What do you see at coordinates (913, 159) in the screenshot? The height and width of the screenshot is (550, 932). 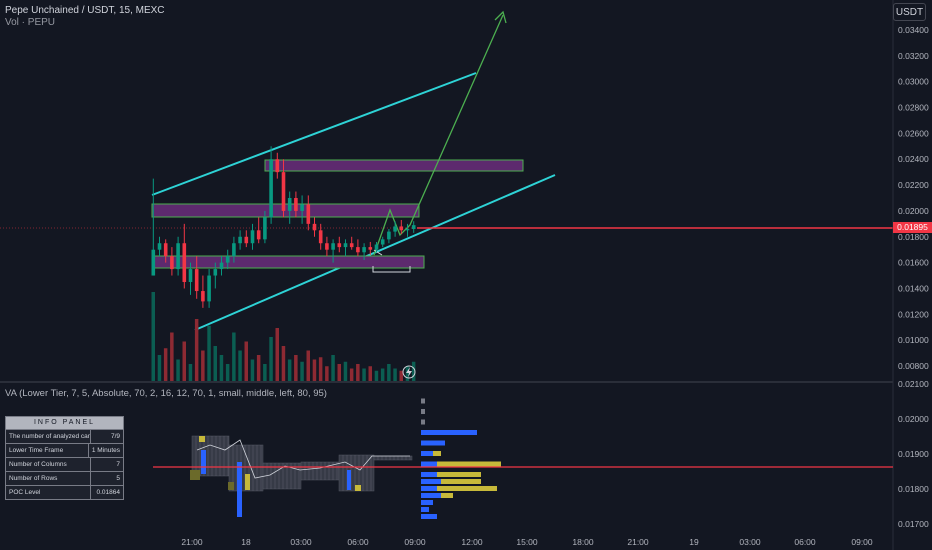 I see `price-tick-label: 0.02400` at bounding box center [913, 159].